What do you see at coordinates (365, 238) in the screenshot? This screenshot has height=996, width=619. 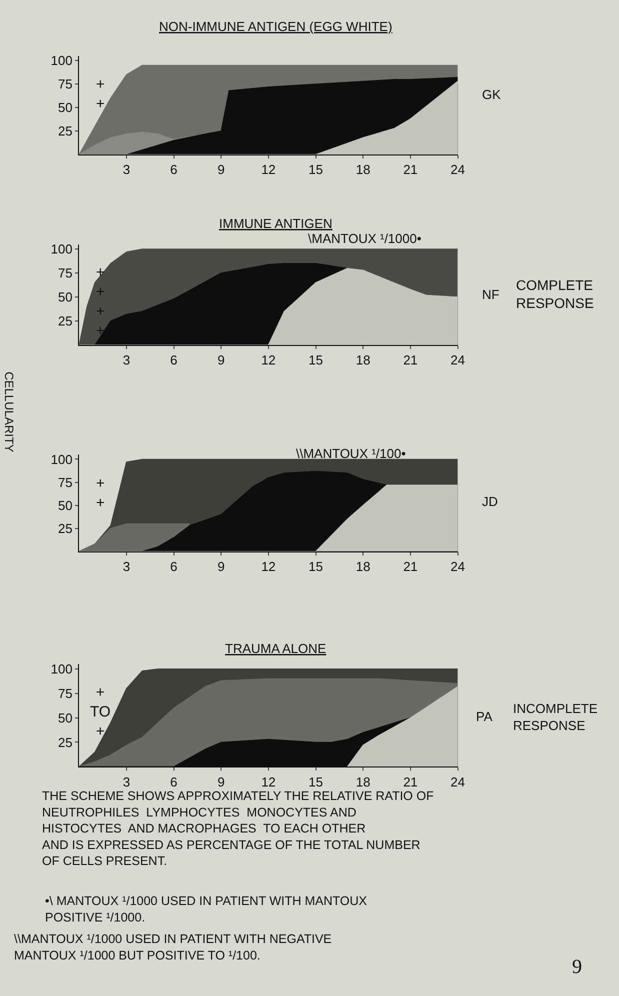 I see `annotation: \MANTOUX ¹/1000•` at bounding box center [365, 238].